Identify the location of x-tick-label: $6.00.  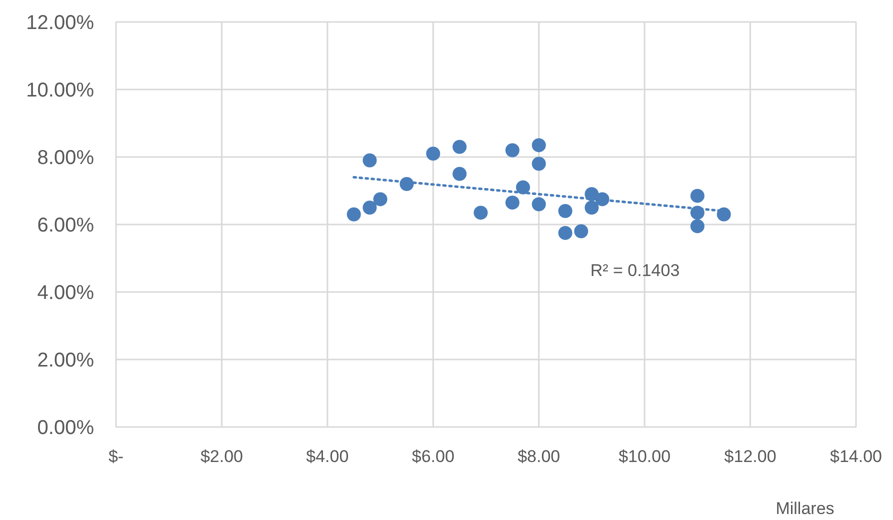
(433, 456).